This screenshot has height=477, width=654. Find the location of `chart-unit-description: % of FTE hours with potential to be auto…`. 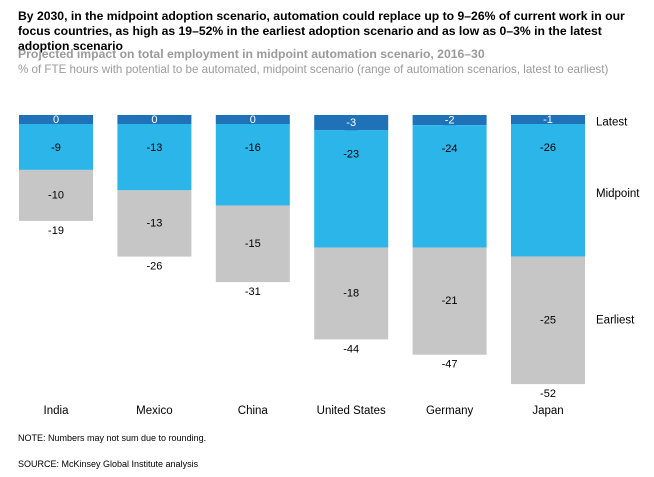

chart-unit-description: % of FTE hours with potential to be auto… is located at coordinates (313, 69).